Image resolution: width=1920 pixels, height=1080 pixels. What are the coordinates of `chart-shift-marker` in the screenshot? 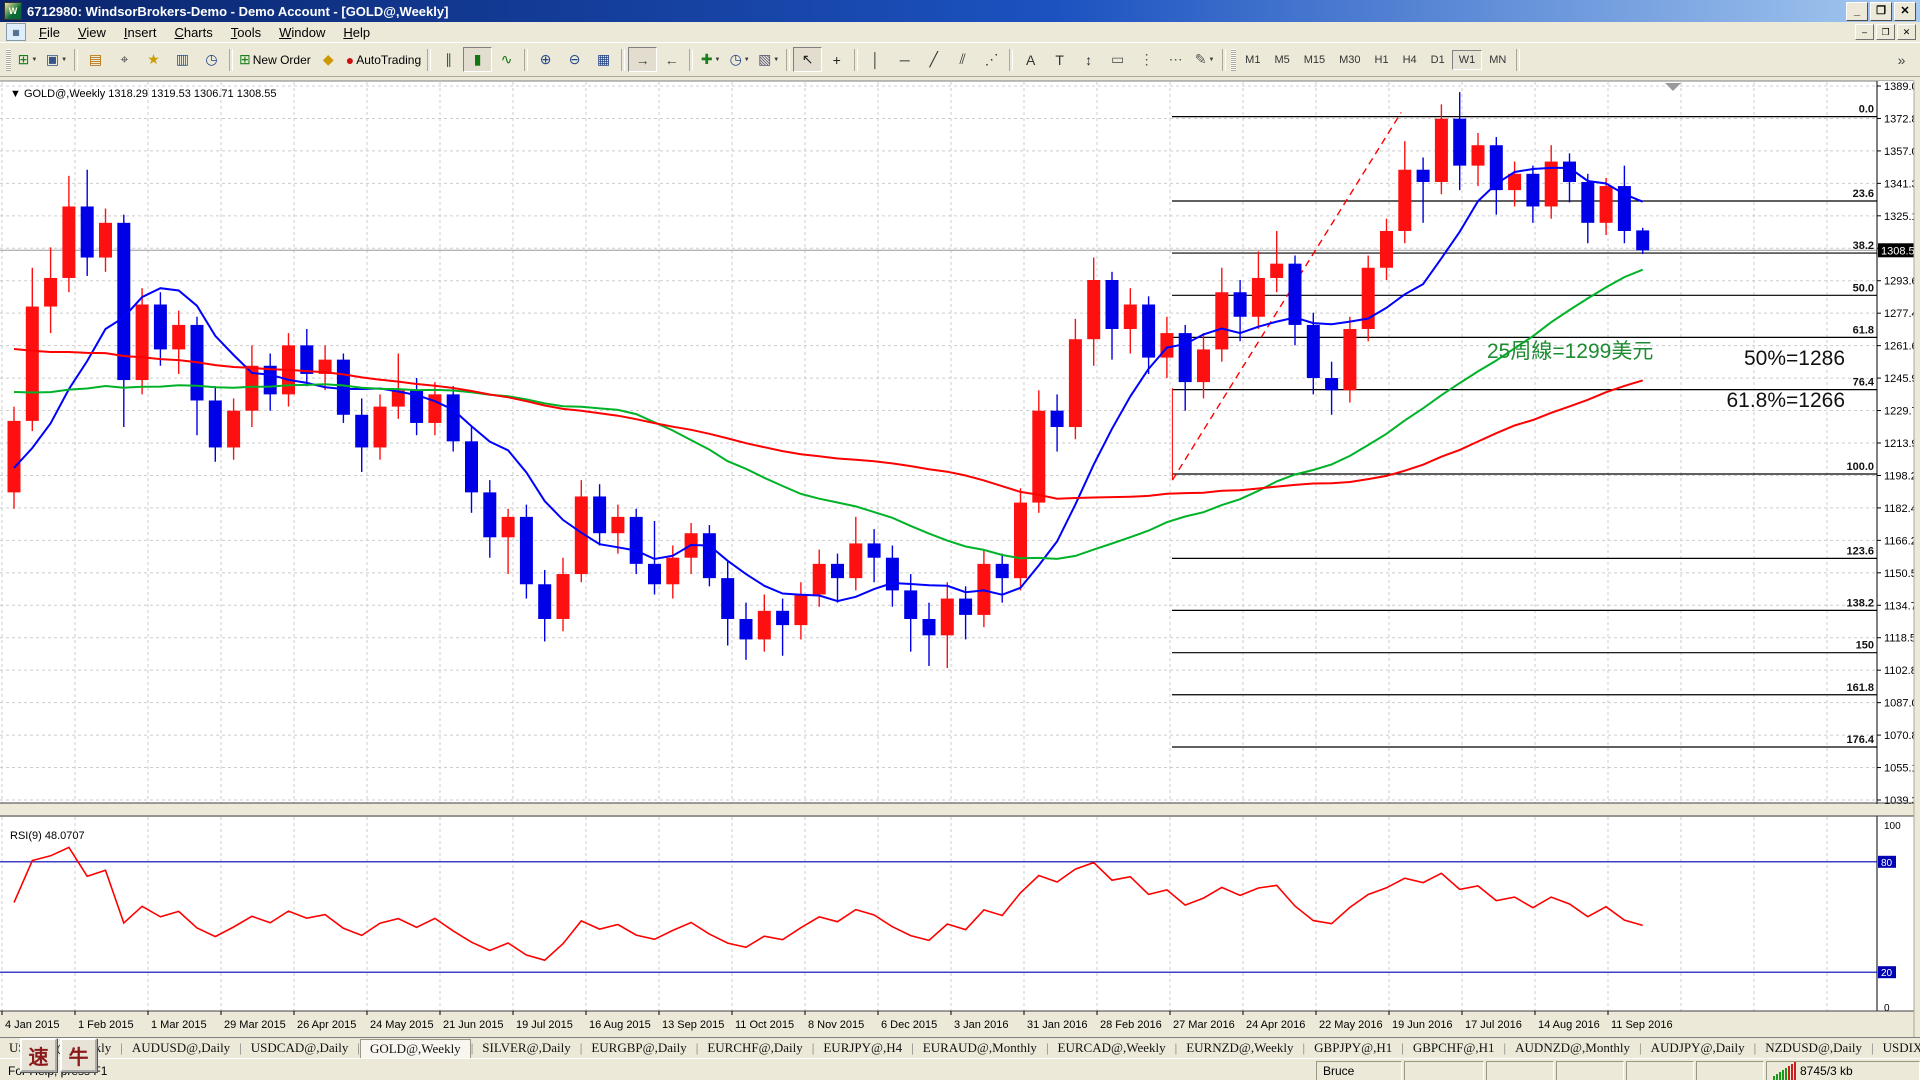 It's located at (1673, 87).